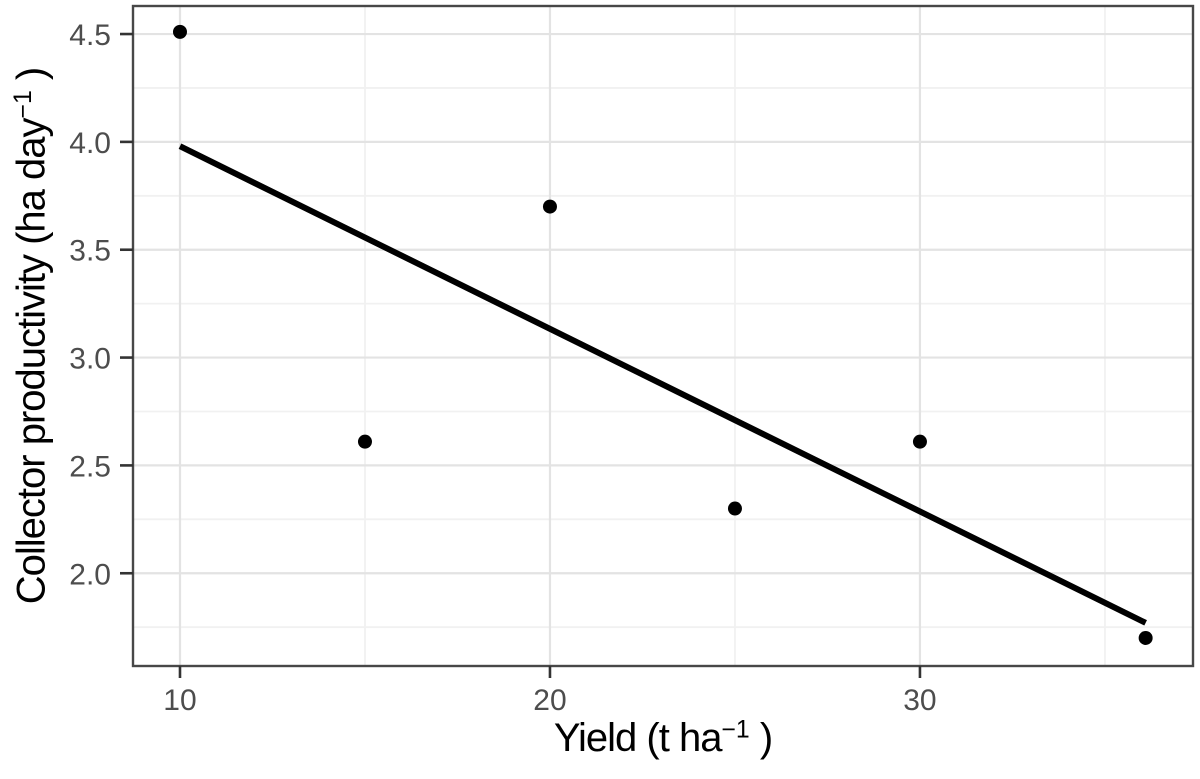 The image size is (1200, 779). I want to click on x-axis-title-text: Yield (t ha, so click(638, 738).